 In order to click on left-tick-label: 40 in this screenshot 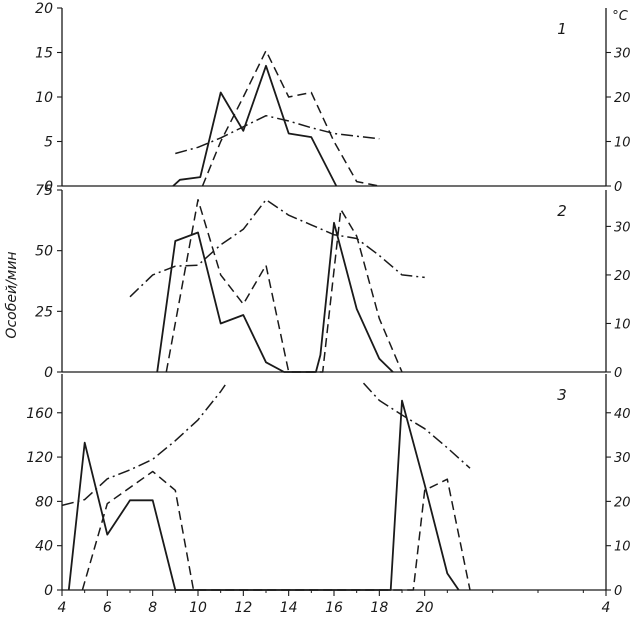, I will do `click(44, 547)`.